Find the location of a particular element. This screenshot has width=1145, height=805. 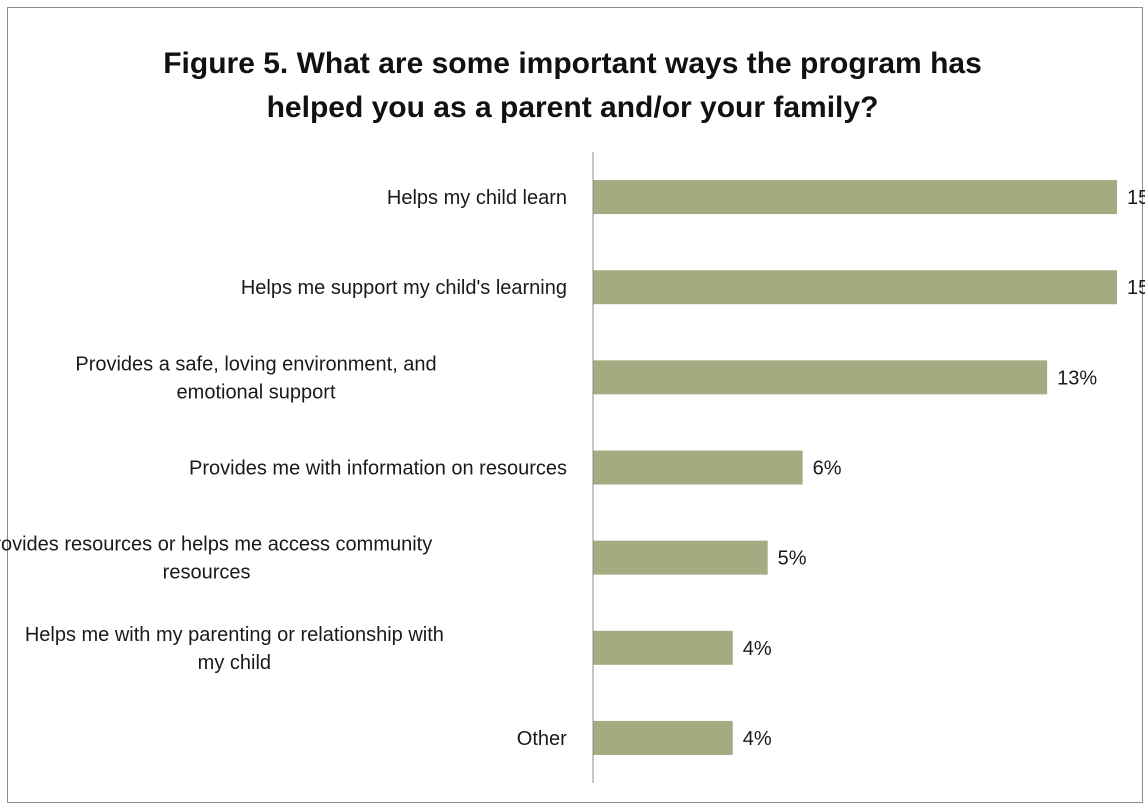

data-label-2: 15% is located at coordinates (1136, 288).